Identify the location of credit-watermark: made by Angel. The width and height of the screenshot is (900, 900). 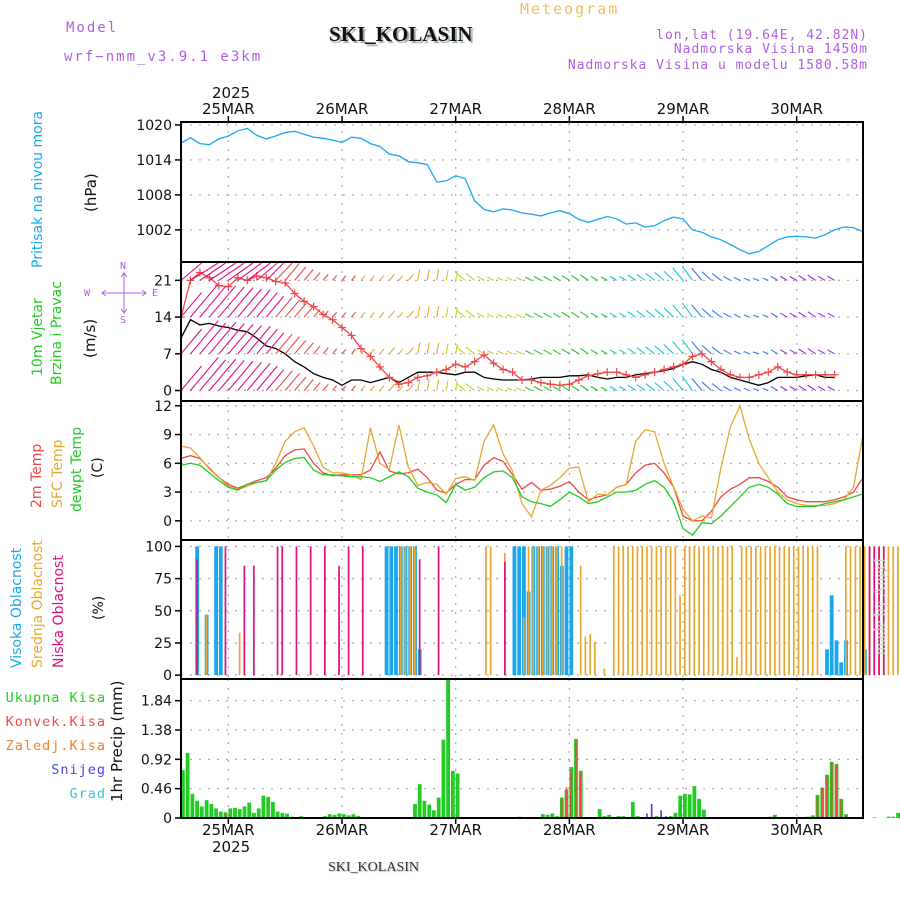
(880, 606).